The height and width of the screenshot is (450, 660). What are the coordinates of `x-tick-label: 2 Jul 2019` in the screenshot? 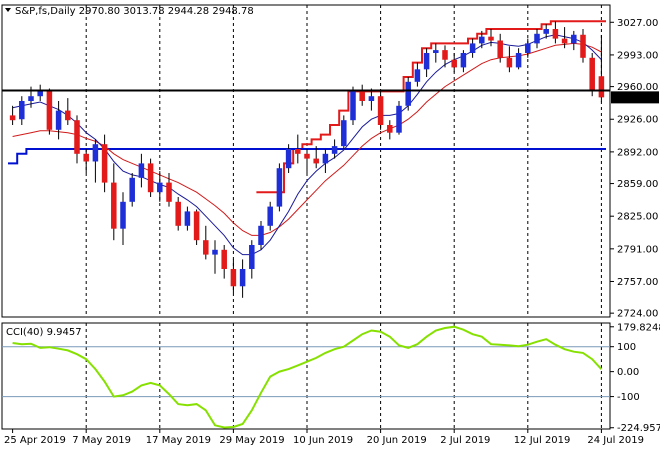 It's located at (465, 440).